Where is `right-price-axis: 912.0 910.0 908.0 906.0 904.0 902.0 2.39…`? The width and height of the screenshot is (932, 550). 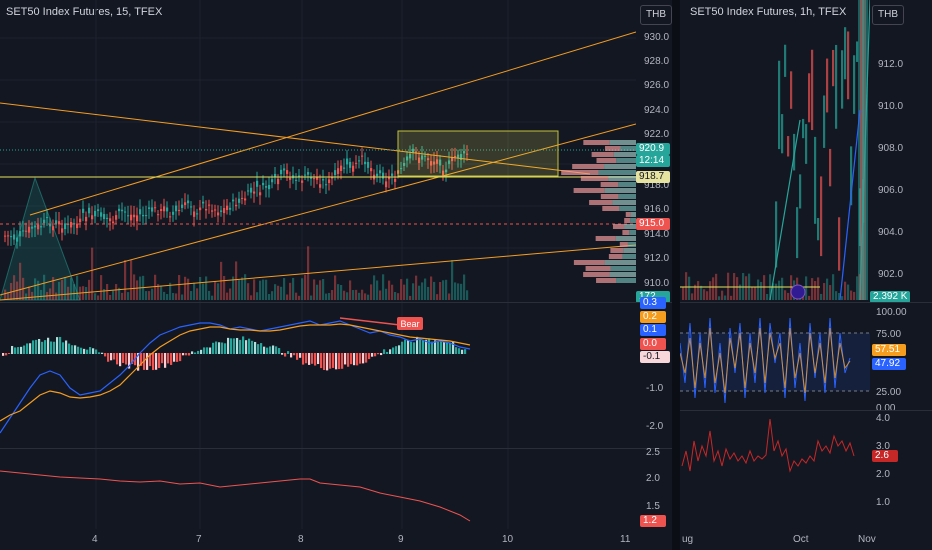 right-price-axis: 912.0 910.0 908.0 906.0 904.0 902.0 2.39… is located at coordinates (901, 151).